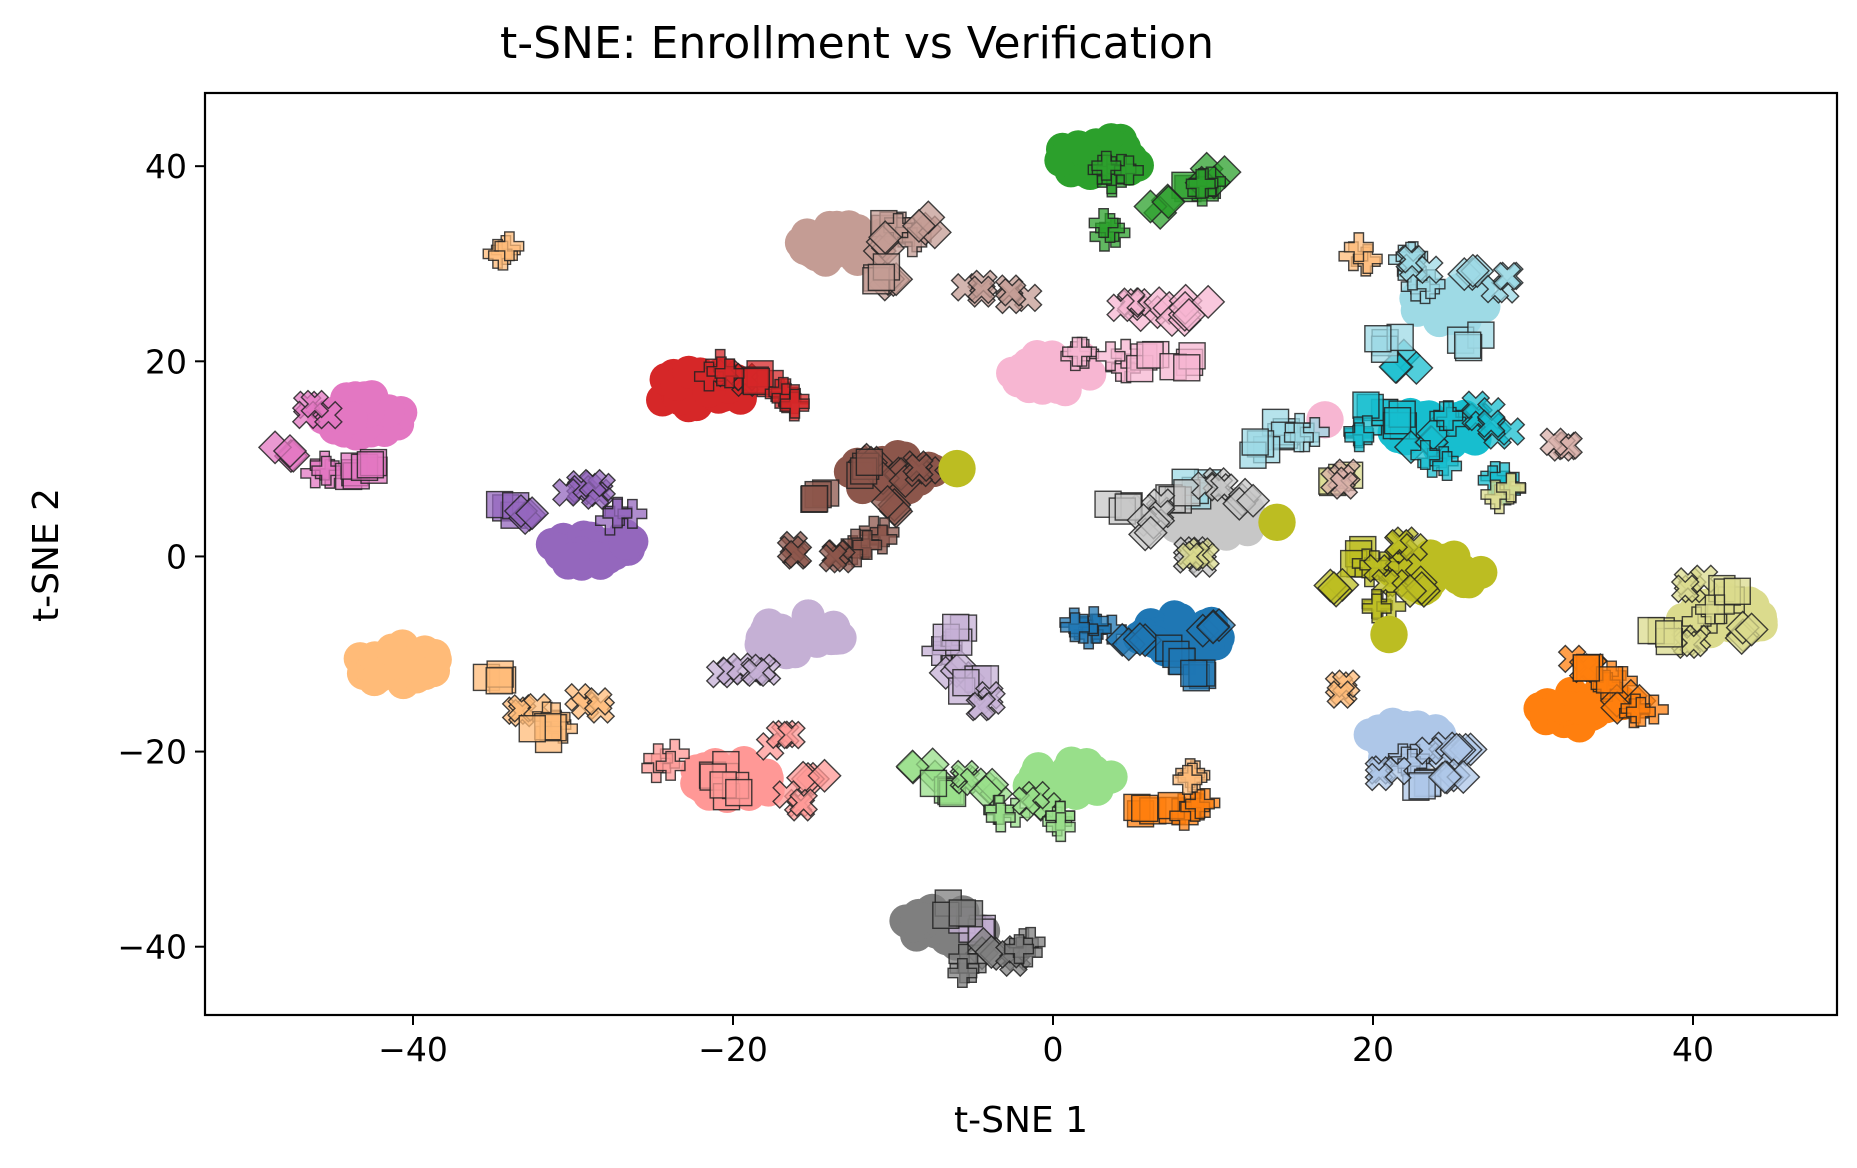  What do you see at coordinates (413, 1049) in the screenshot?
I see `x-tick-label: −40` at bounding box center [413, 1049].